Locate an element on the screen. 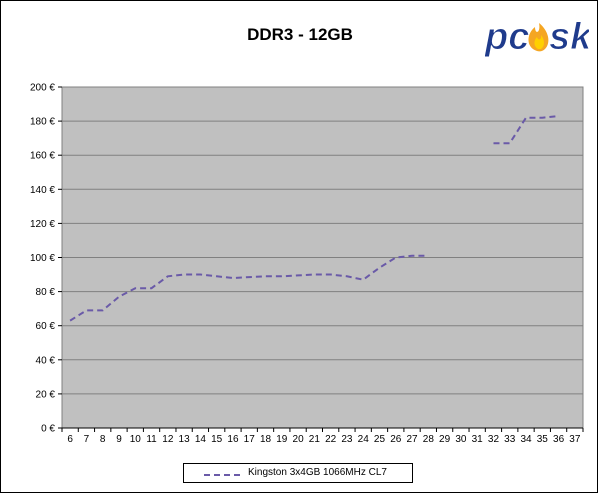  x-tick-label: 16 is located at coordinates (233, 439).